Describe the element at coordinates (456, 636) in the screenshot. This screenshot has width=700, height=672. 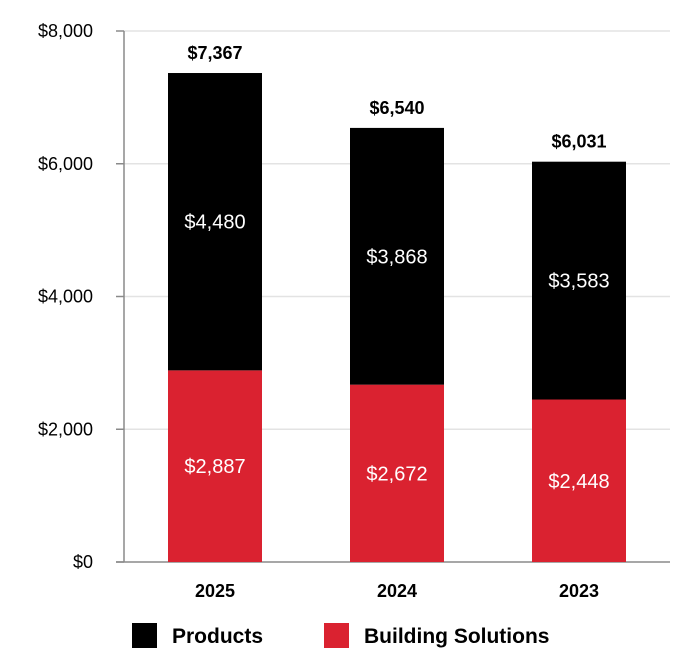
I see `legend-label-building-solutions: Building Solutions` at that location.